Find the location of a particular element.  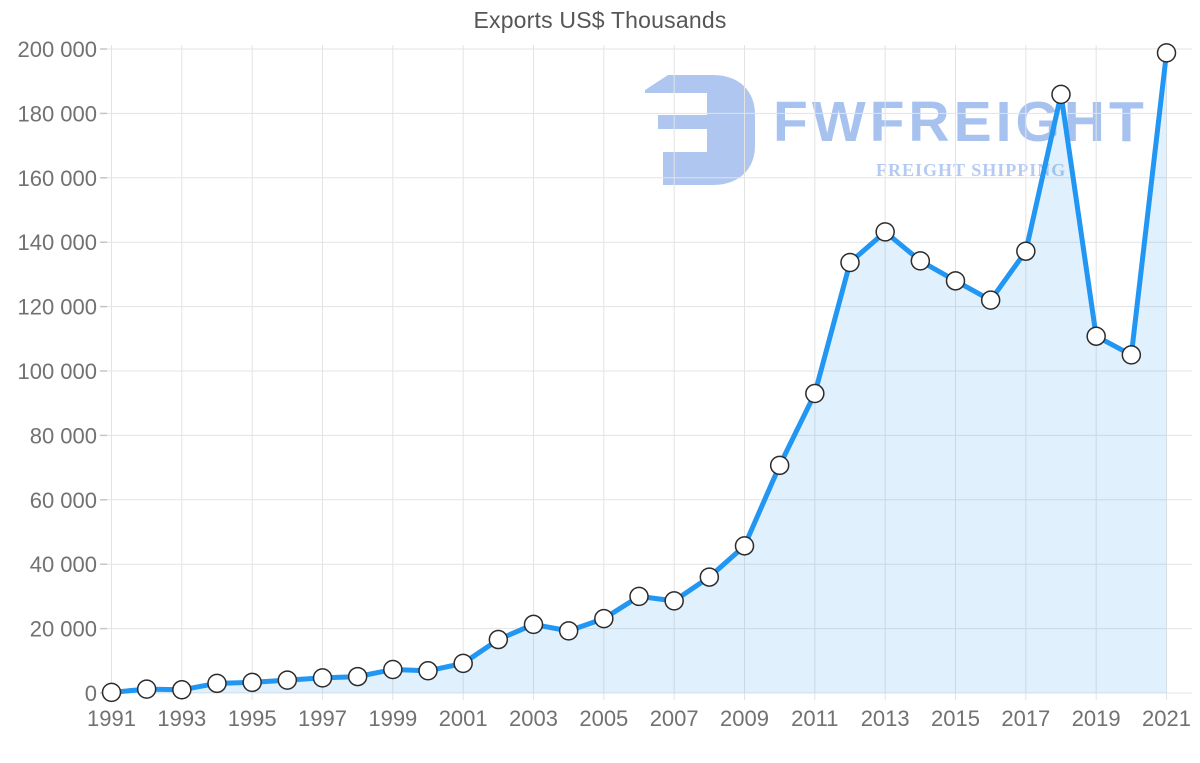

y-axis-label: 160 000 is located at coordinates (57, 178).